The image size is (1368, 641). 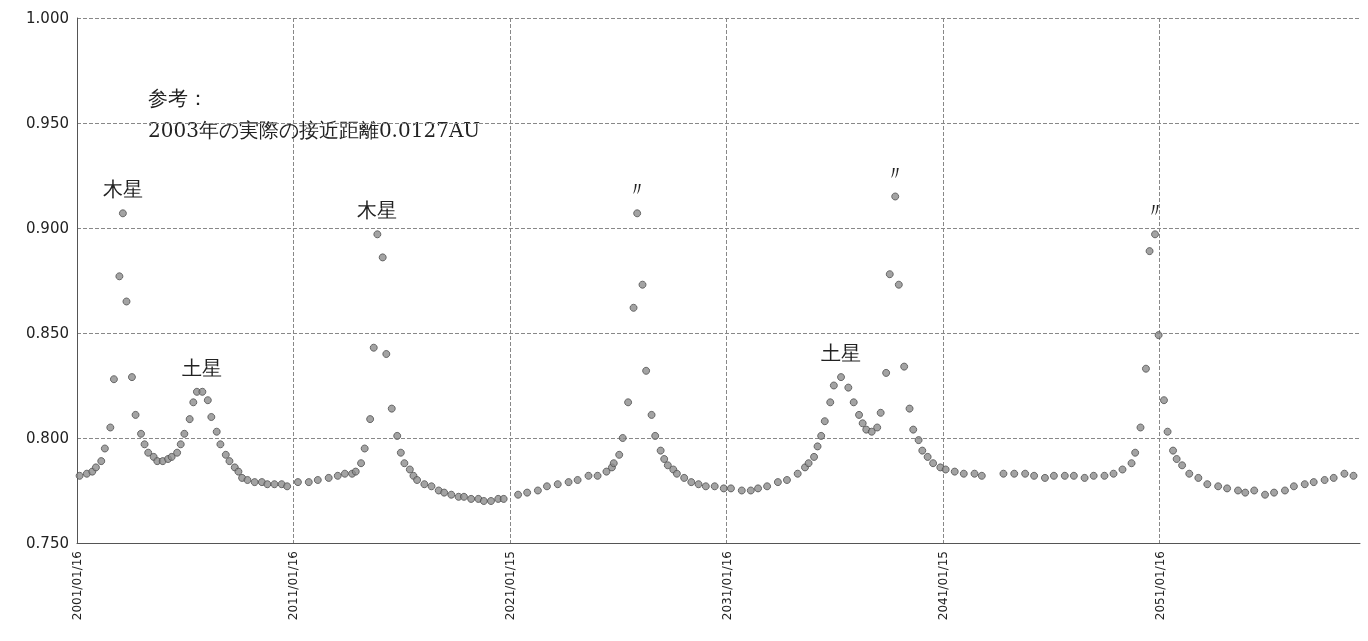 I want to click on y-tick-label: 0.850, so click(x=47, y=333).